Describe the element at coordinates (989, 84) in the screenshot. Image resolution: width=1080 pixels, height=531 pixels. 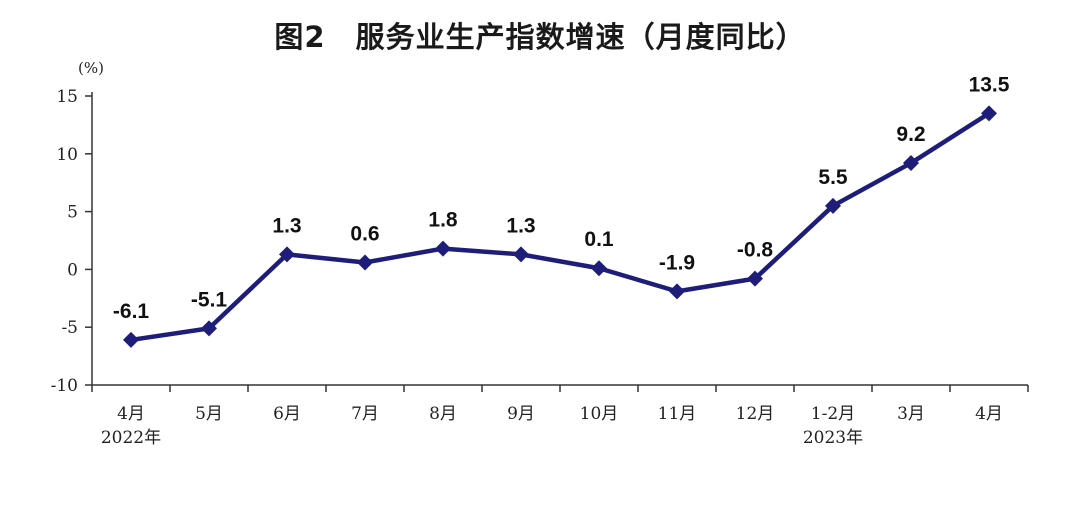
I see `data-label: 13.5` at that location.